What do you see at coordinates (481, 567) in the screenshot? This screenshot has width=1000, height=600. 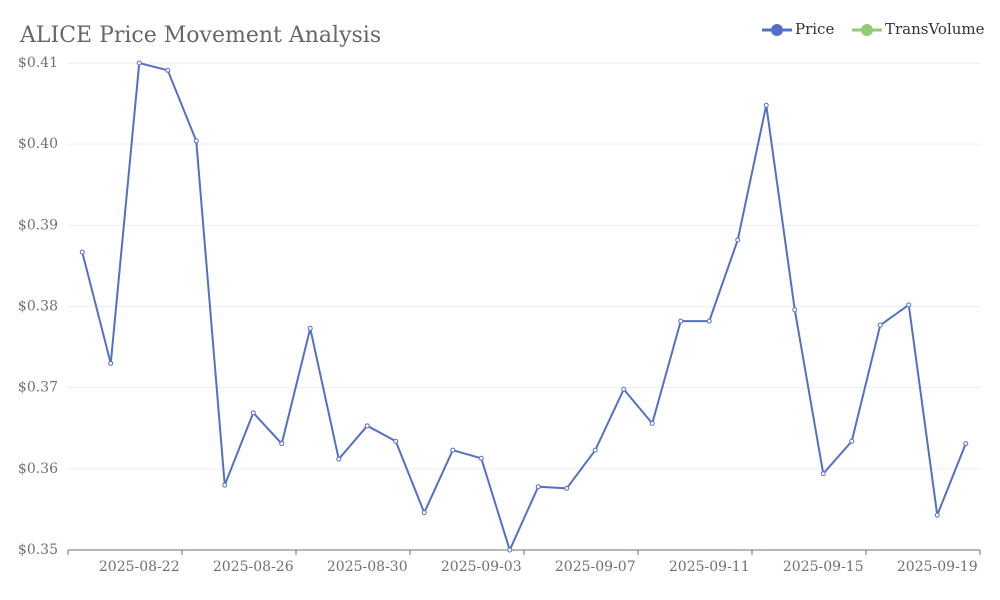 I see `x-tick-label: 2025-09-03` at bounding box center [481, 567].